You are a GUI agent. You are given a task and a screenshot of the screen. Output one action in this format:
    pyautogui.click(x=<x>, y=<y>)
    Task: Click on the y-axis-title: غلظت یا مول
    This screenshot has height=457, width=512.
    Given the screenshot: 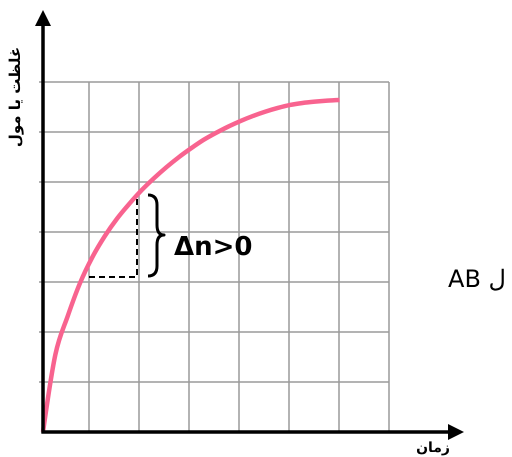 What is the action you would take?
    pyautogui.click(x=15, y=97)
    